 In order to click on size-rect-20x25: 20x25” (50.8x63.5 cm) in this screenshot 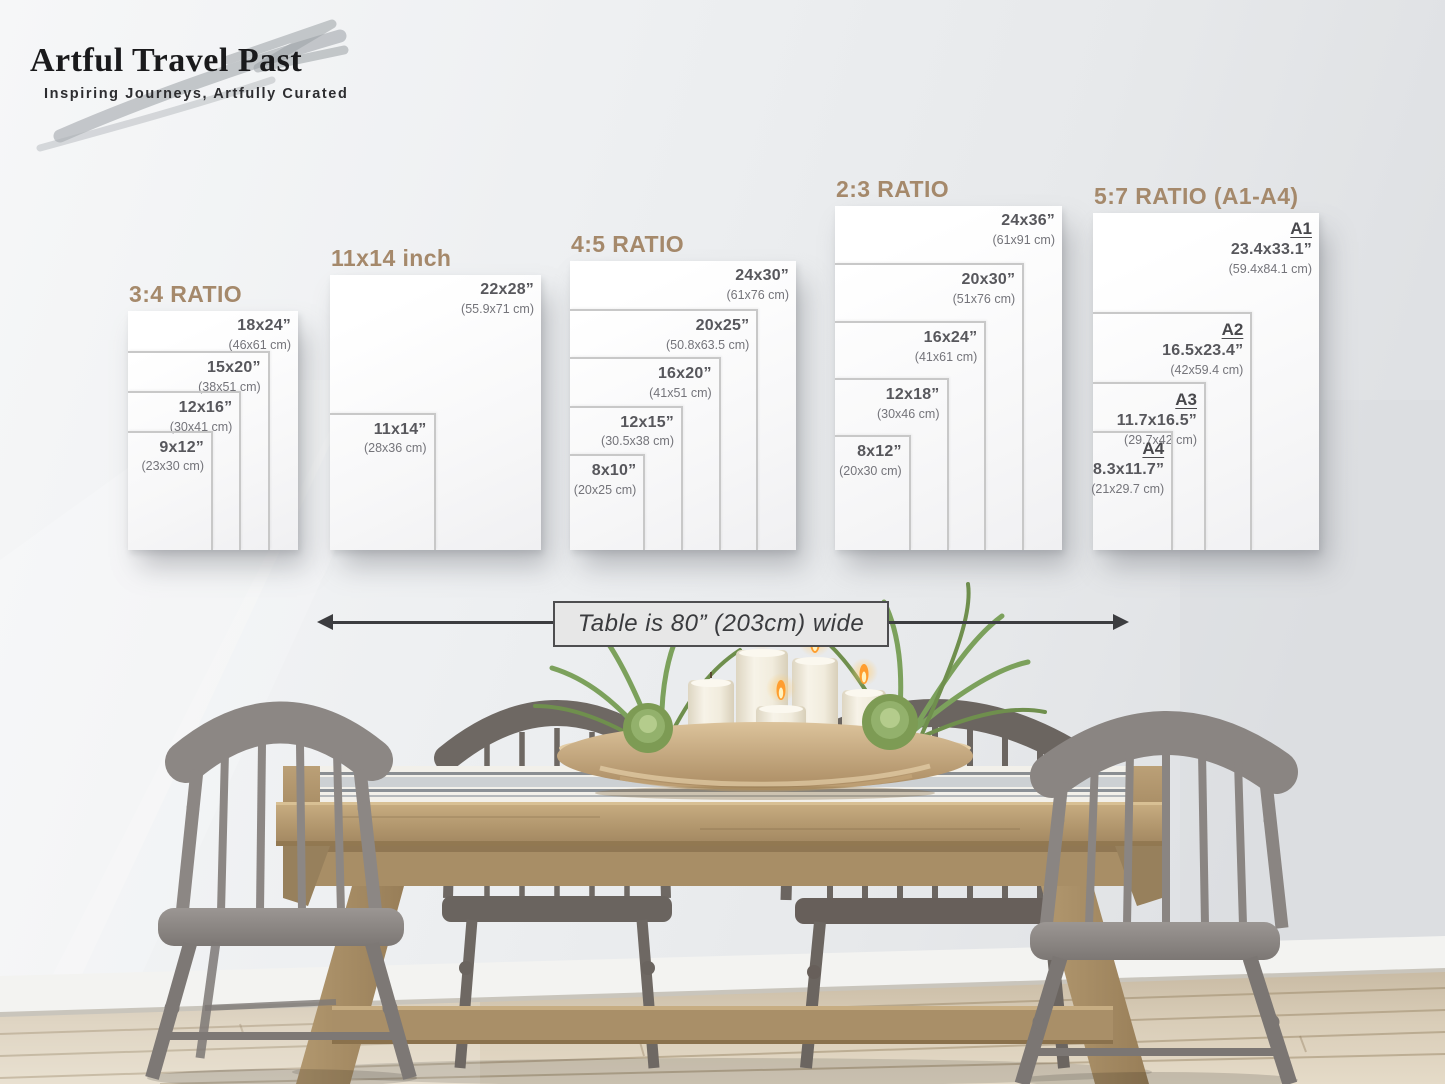, I will do `click(664, 429)`.